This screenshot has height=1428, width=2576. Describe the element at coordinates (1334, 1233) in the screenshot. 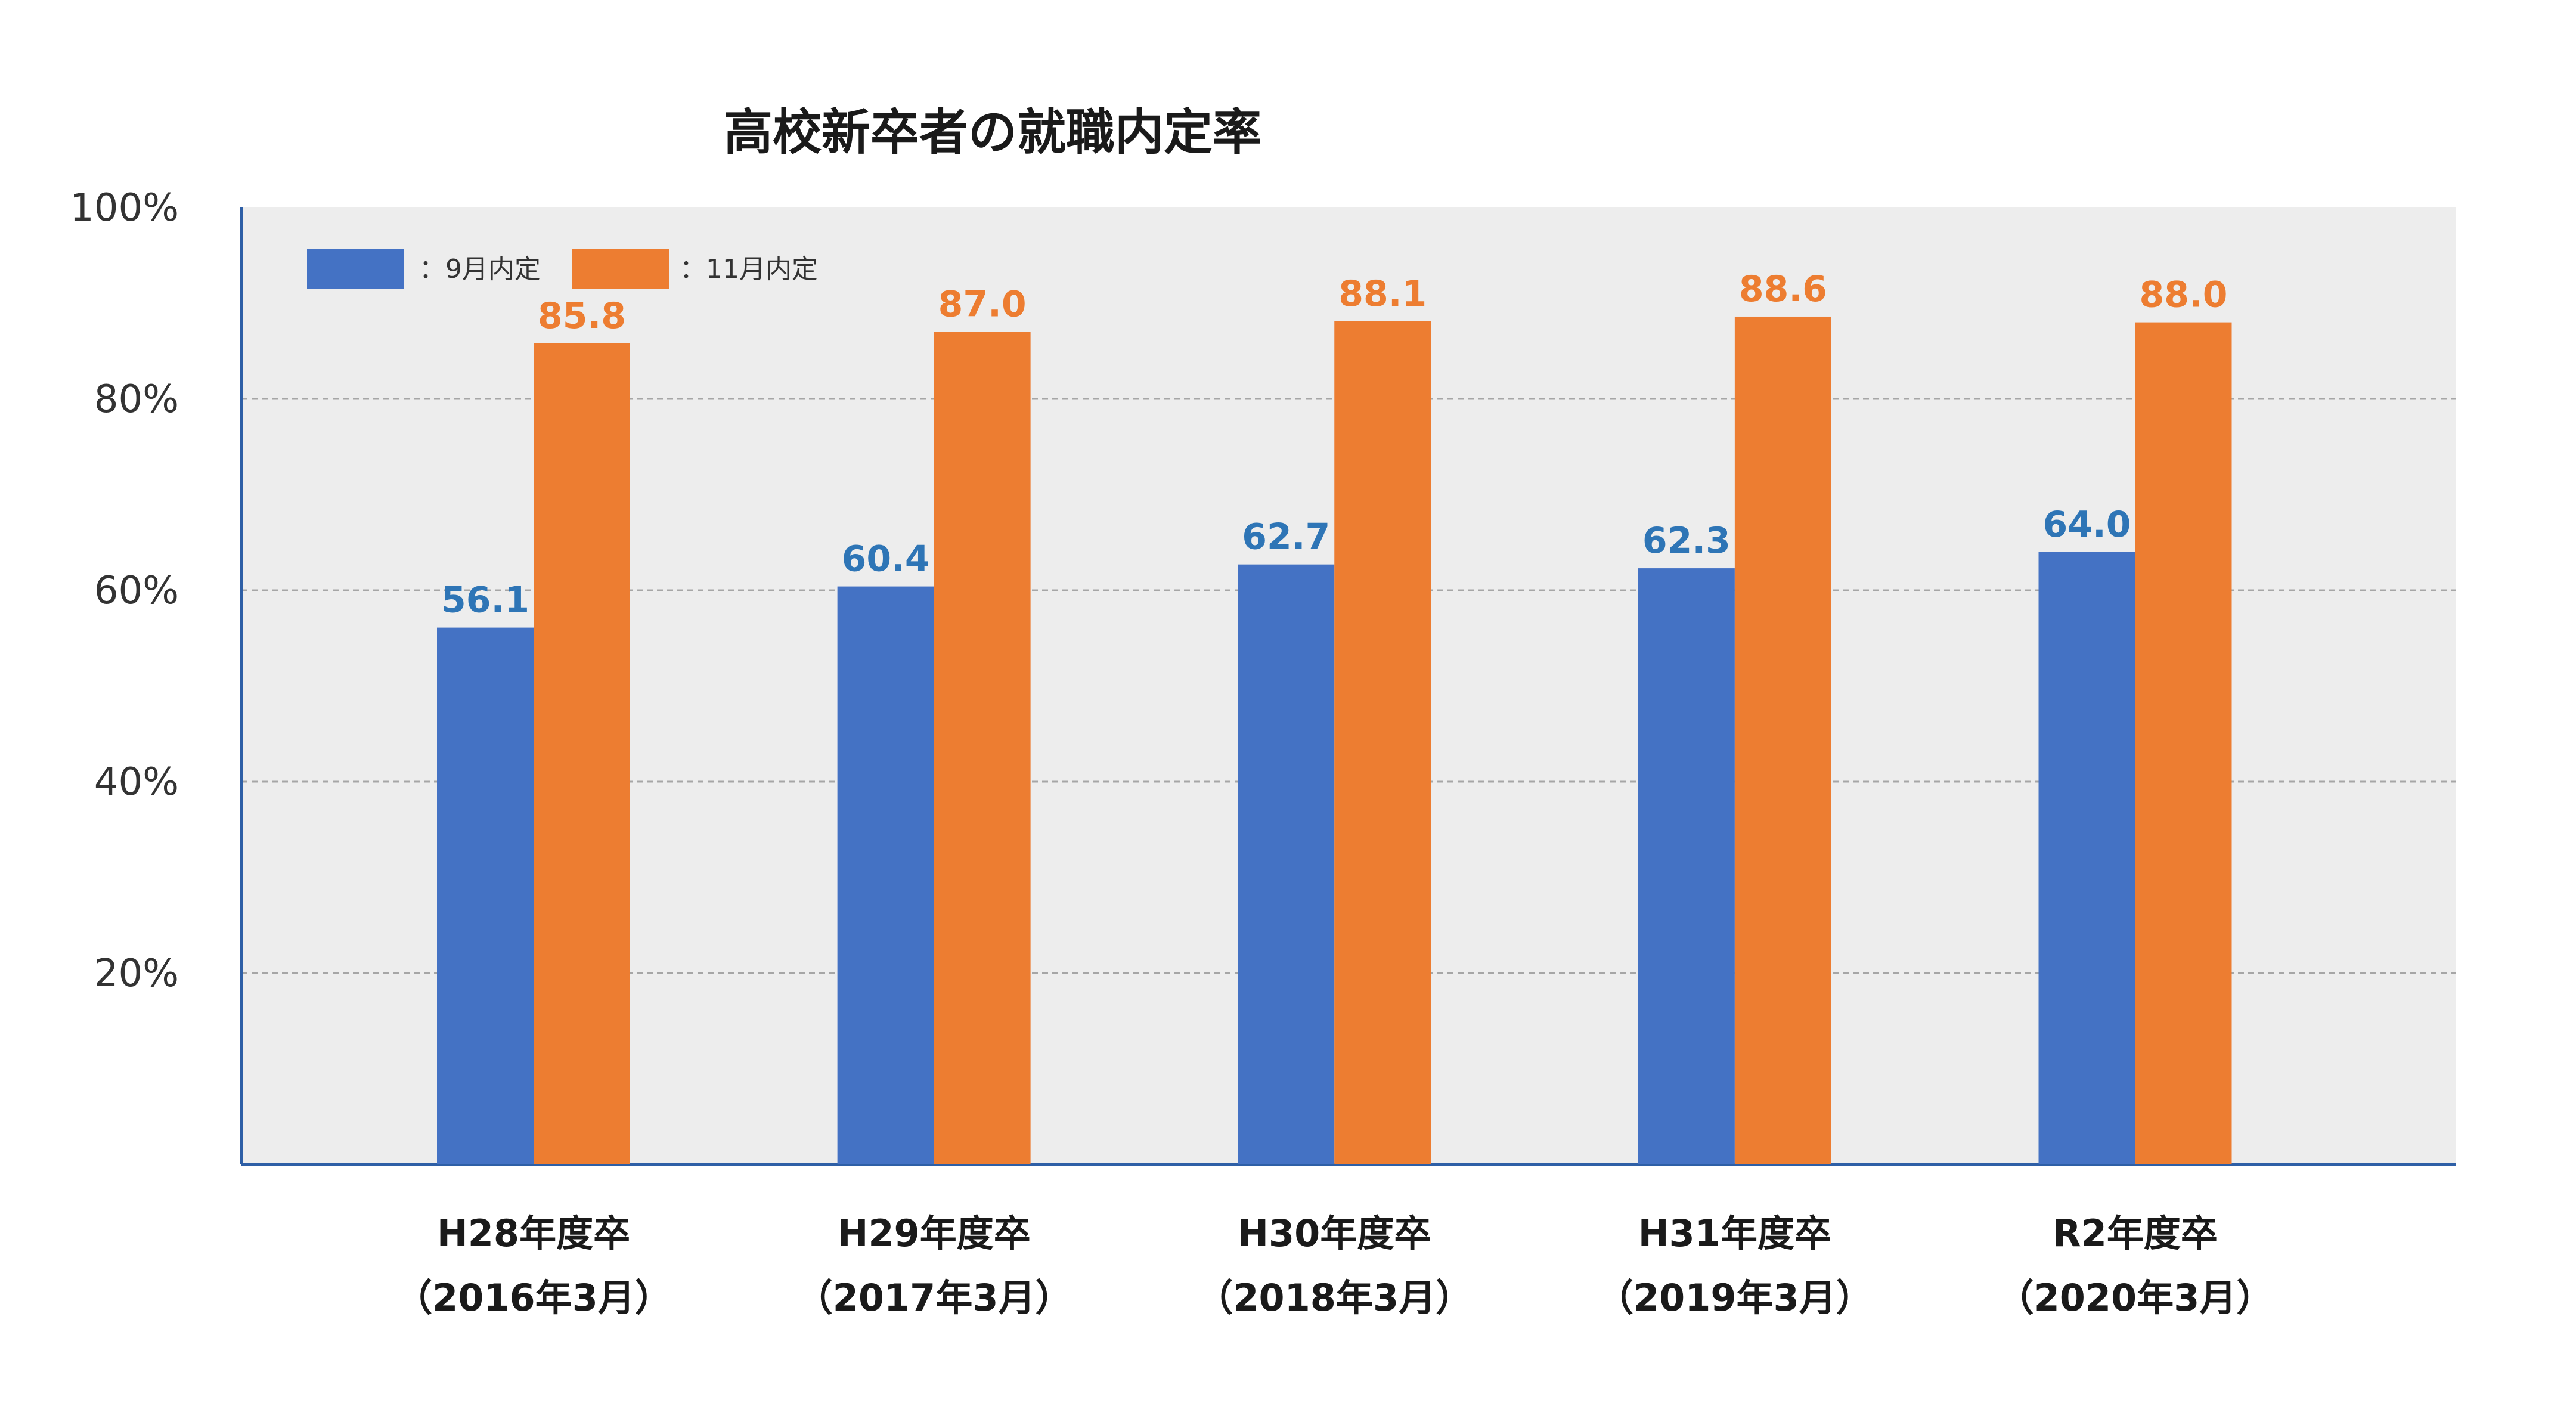

I see `category-label-2-line-0: H30年度卒` at that location.